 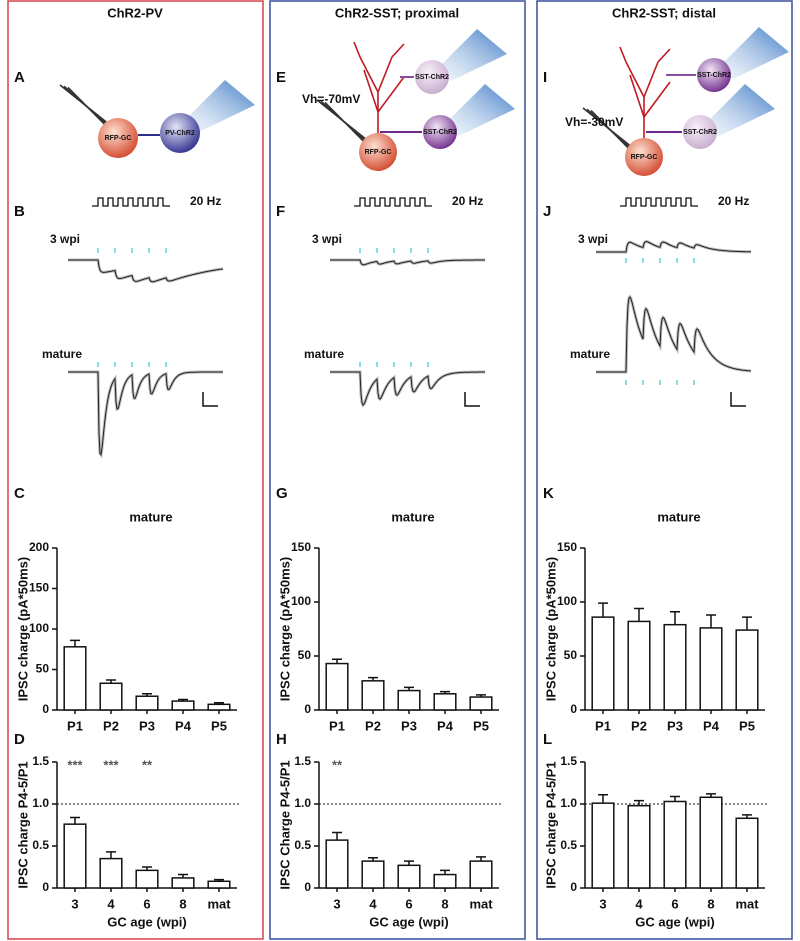 What do you see at coordinates (19, 211) in the screenshot?
I see `panel-letter: B` at bounding box center [19, 211].